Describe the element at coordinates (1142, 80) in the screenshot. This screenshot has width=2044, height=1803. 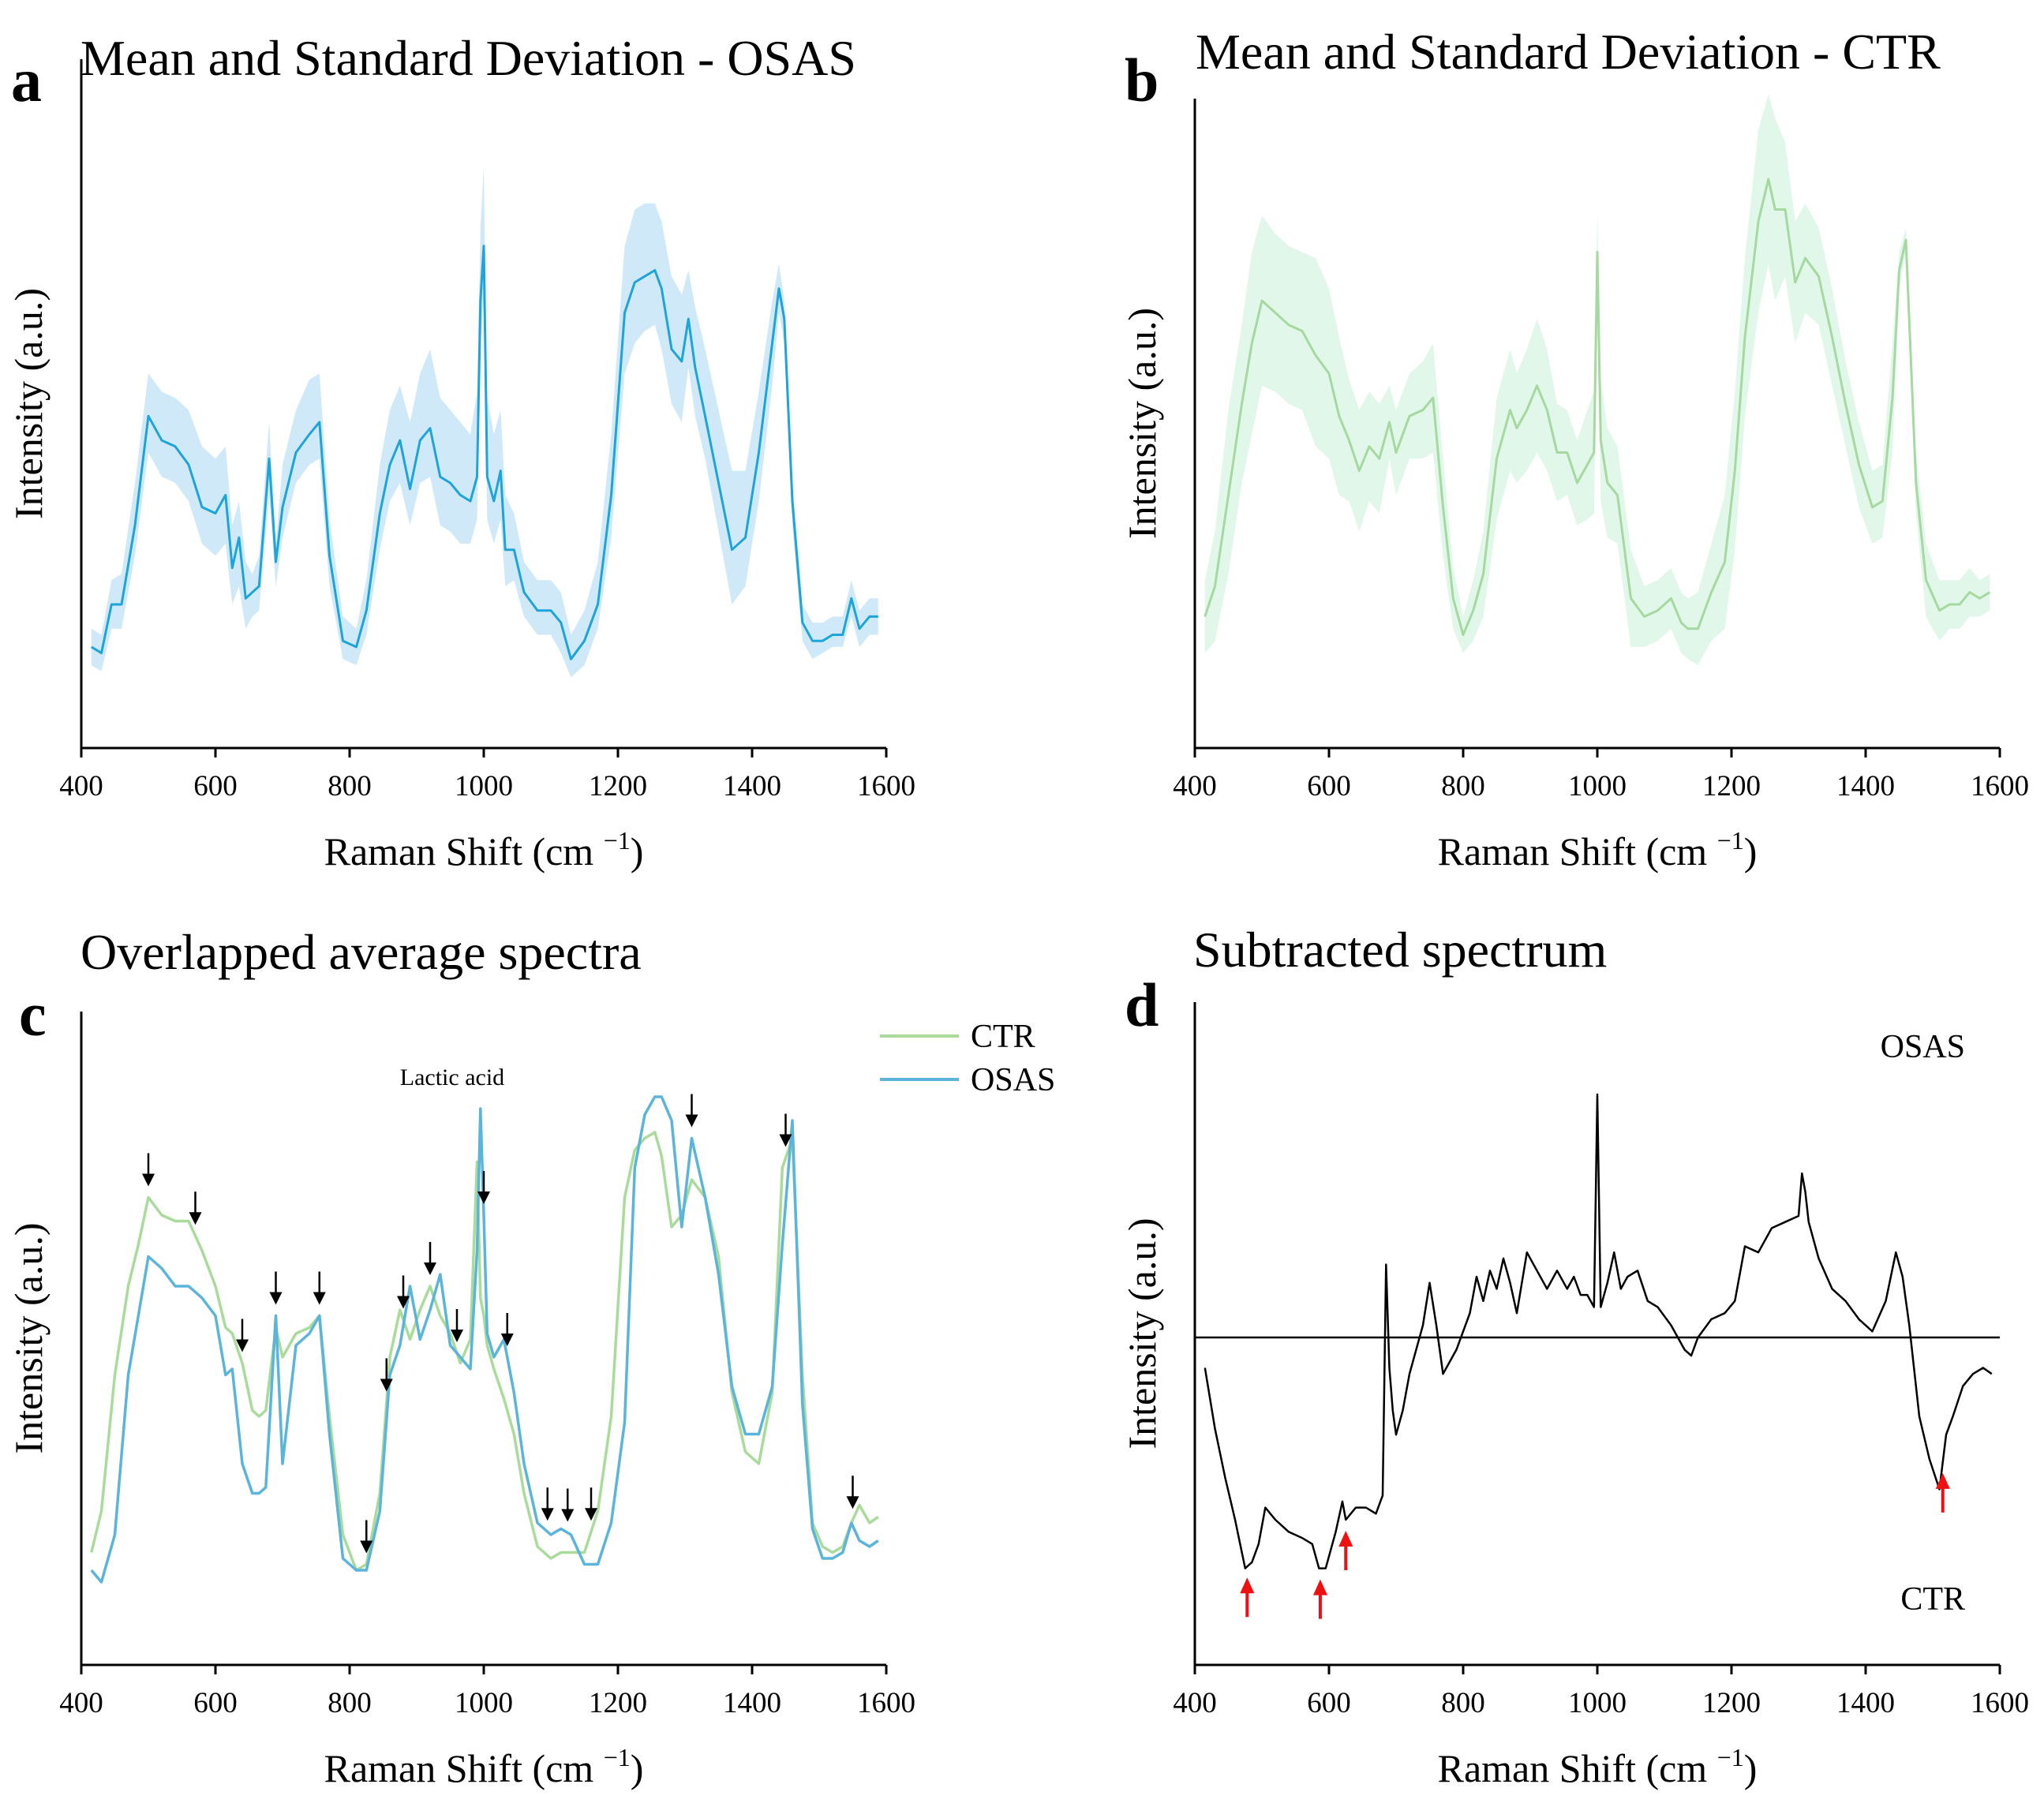
I see `panel-letter-b: b` at that location.